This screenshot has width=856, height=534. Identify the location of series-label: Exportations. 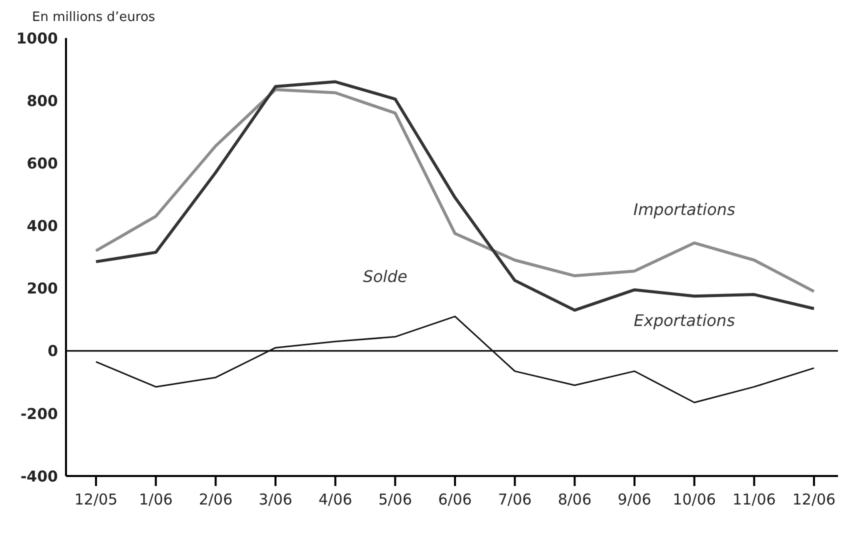
(684, 320).